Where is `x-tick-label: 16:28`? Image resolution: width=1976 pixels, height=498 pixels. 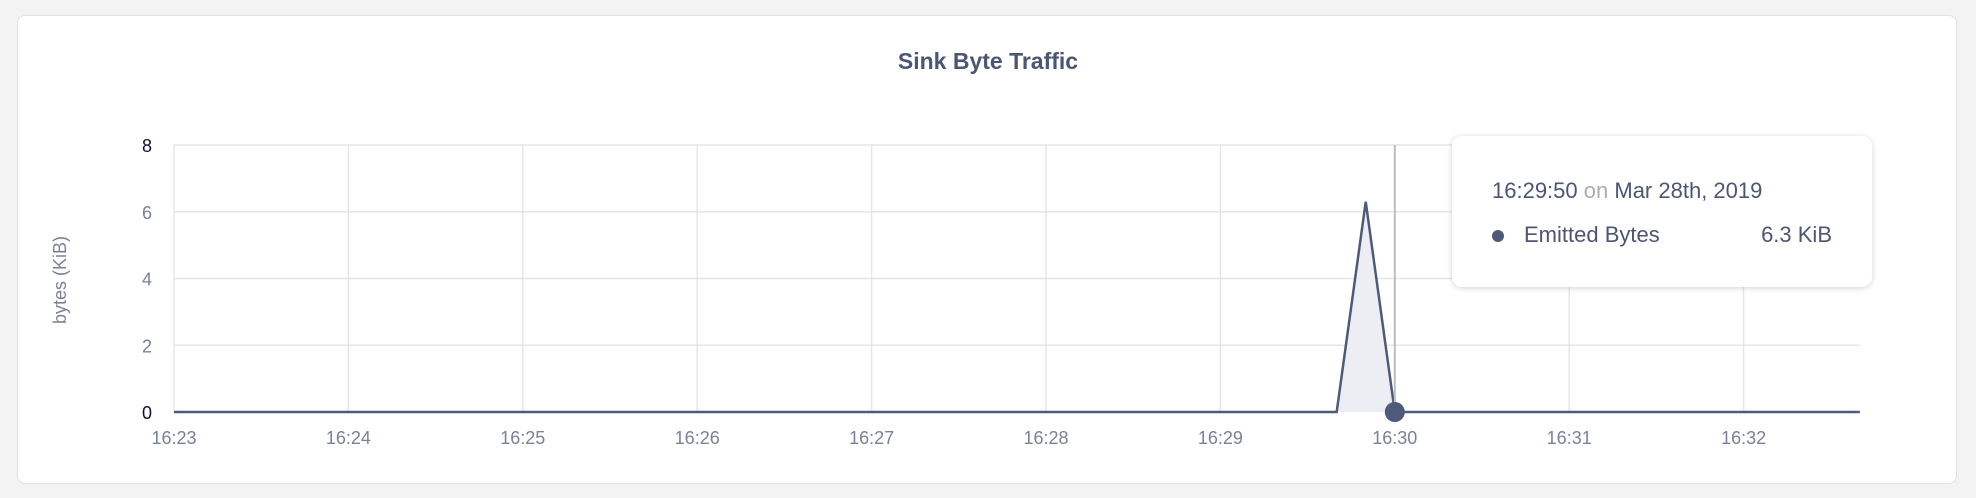 x-tick-label: 16:28 is located at coordinates (1045, 438).